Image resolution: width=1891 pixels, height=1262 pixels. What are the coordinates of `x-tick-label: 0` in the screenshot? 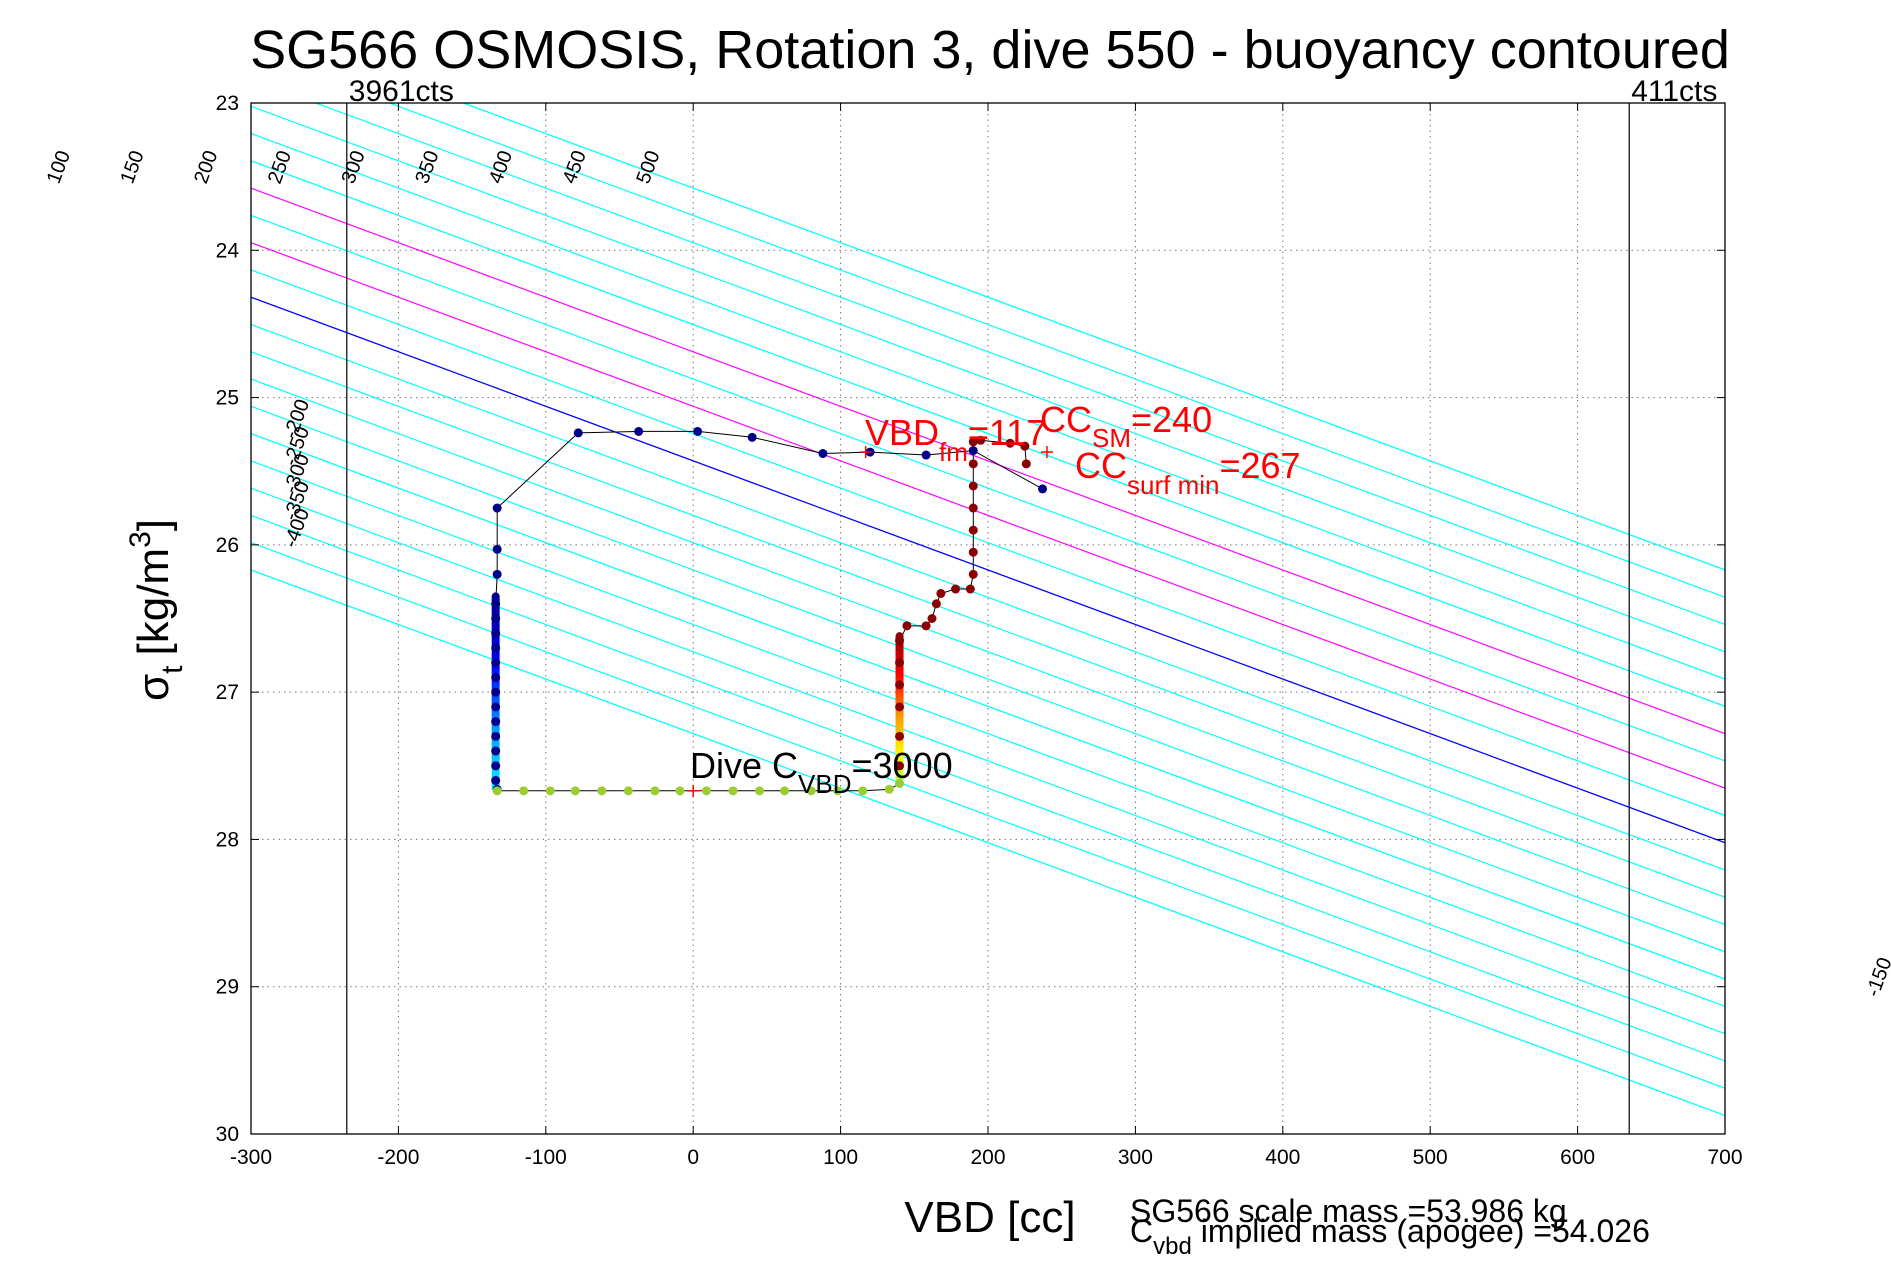 It's located at (693, 1157).